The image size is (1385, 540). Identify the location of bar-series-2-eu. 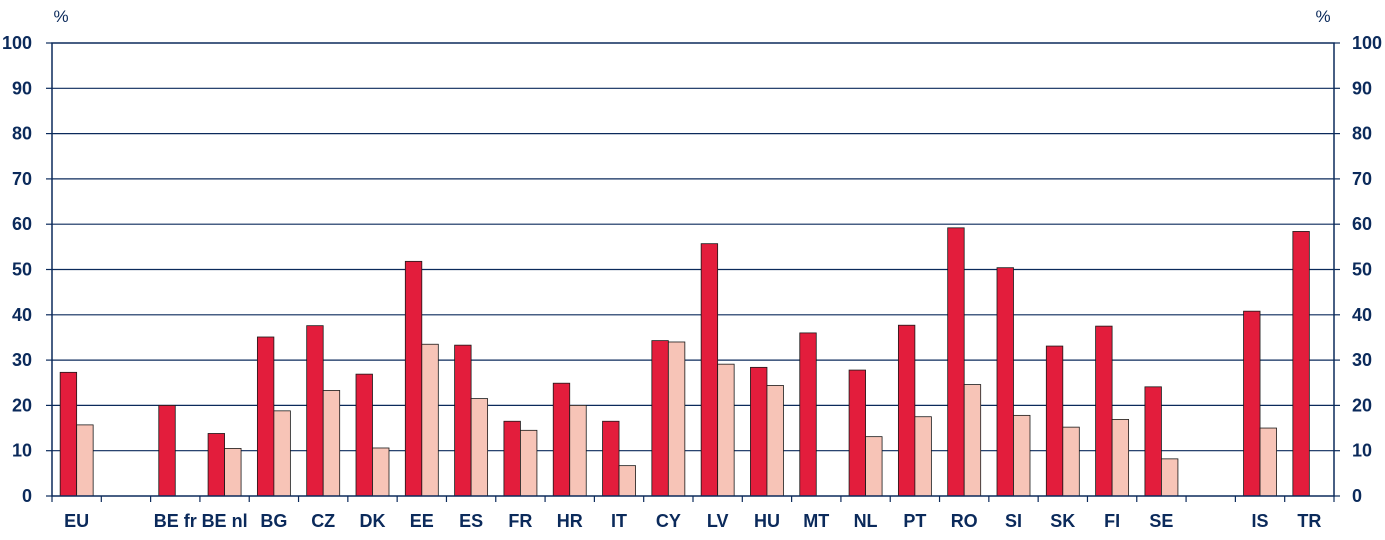
(85, 460).